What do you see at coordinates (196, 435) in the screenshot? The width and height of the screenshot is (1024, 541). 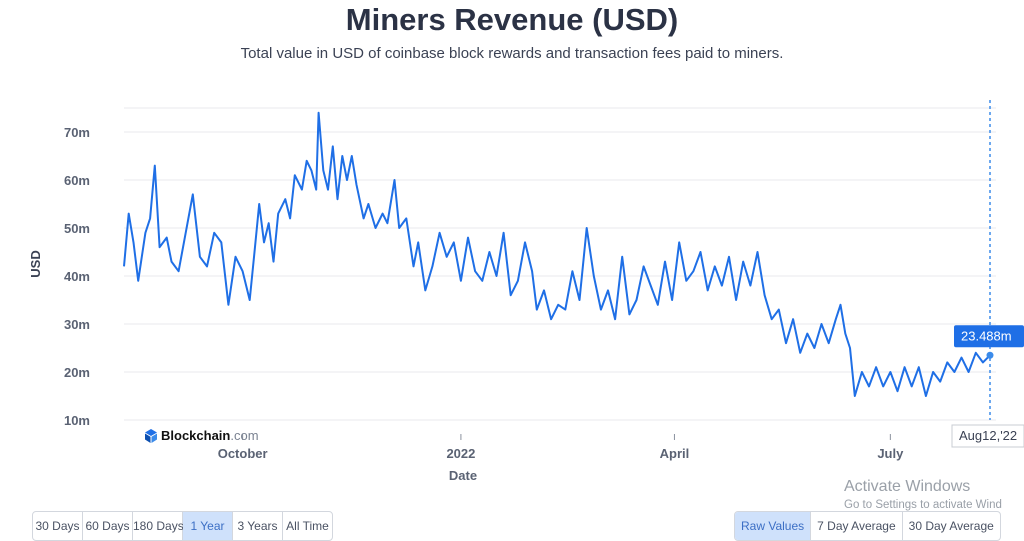 I see `logo-brand-text: Blockchain` at bounding box center [196, 435].